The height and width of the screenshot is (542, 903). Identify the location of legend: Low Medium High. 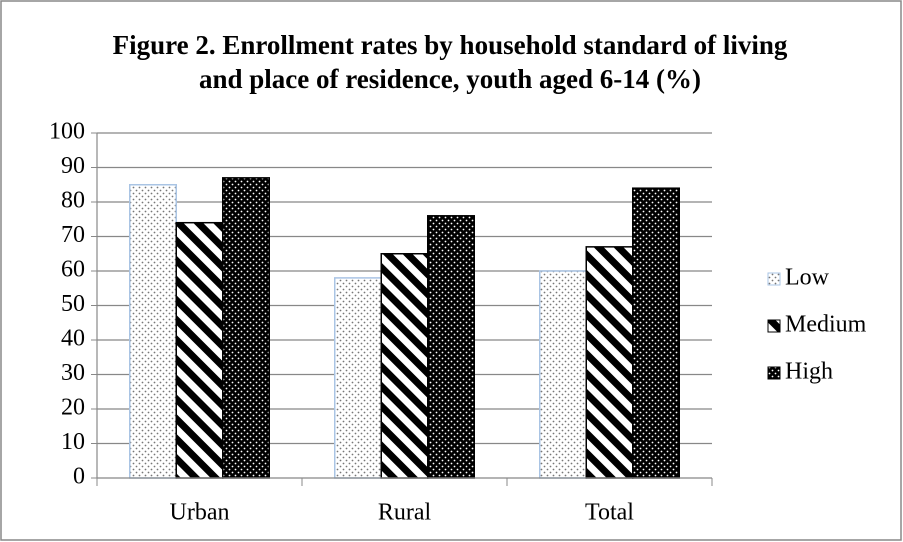
(817, 325).